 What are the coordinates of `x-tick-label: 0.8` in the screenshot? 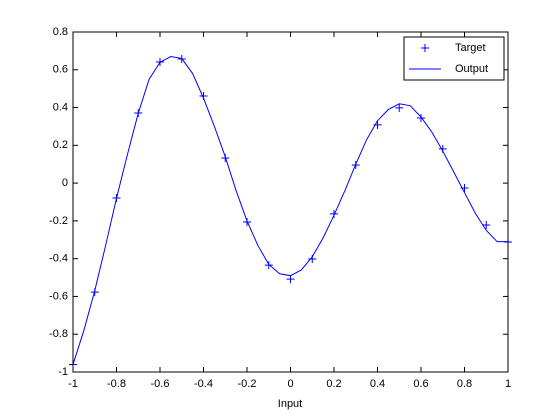 It's located at (464, 384).